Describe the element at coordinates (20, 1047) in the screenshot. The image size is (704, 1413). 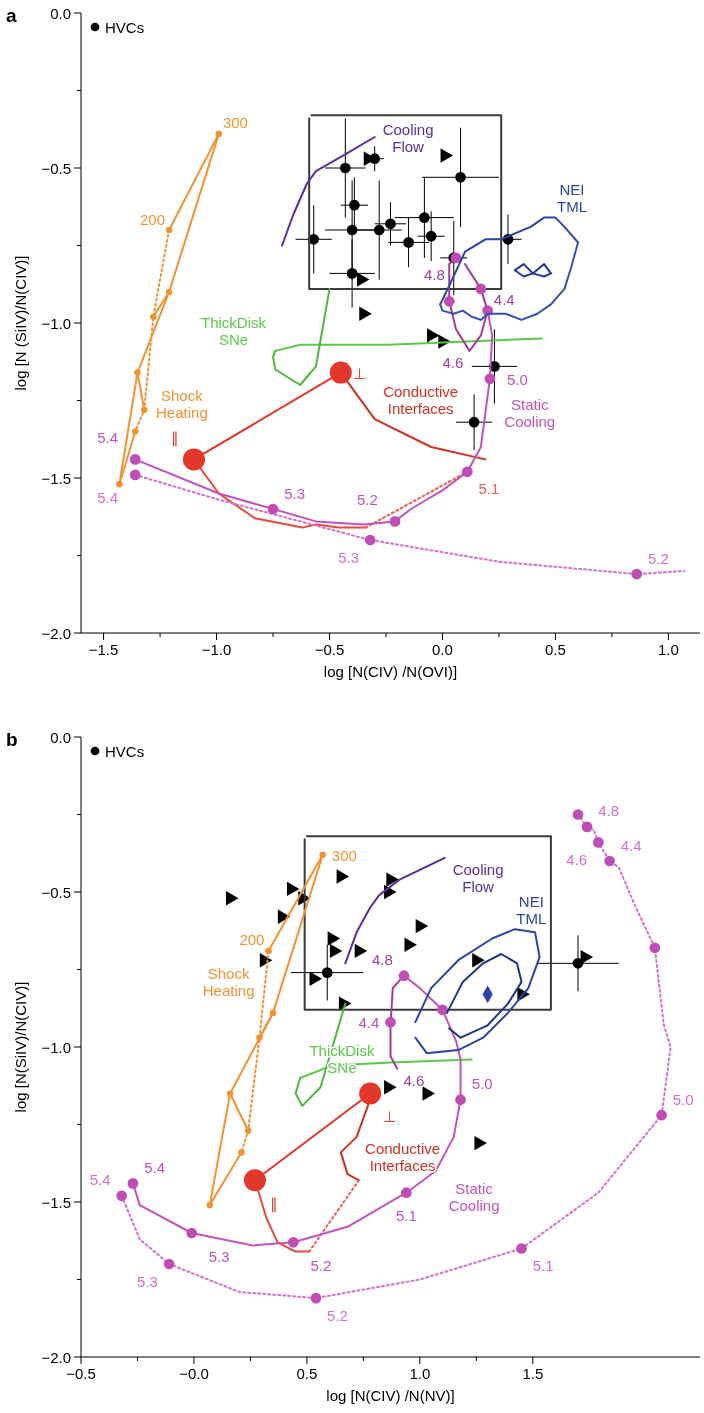
I see `y-axis-title: log [N(SiIV)/N(CIV)]` at that location.